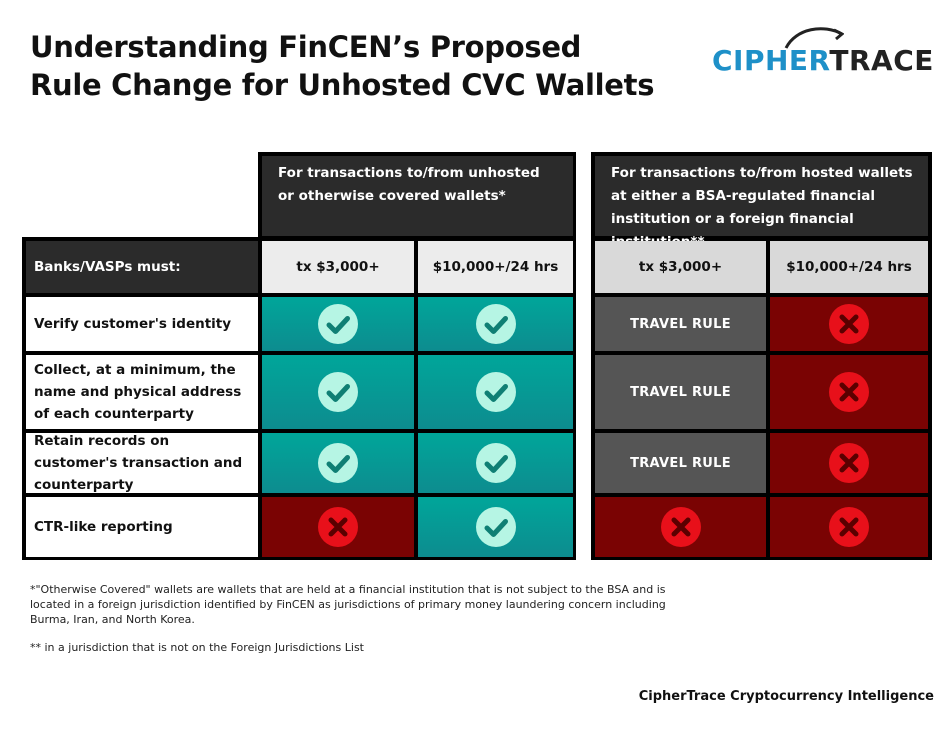 Image resolution: width=949 pixels, height=735 pixels. I want to click on row-label-ctr-reporting: CTR-like reporting, so click(142, 527).